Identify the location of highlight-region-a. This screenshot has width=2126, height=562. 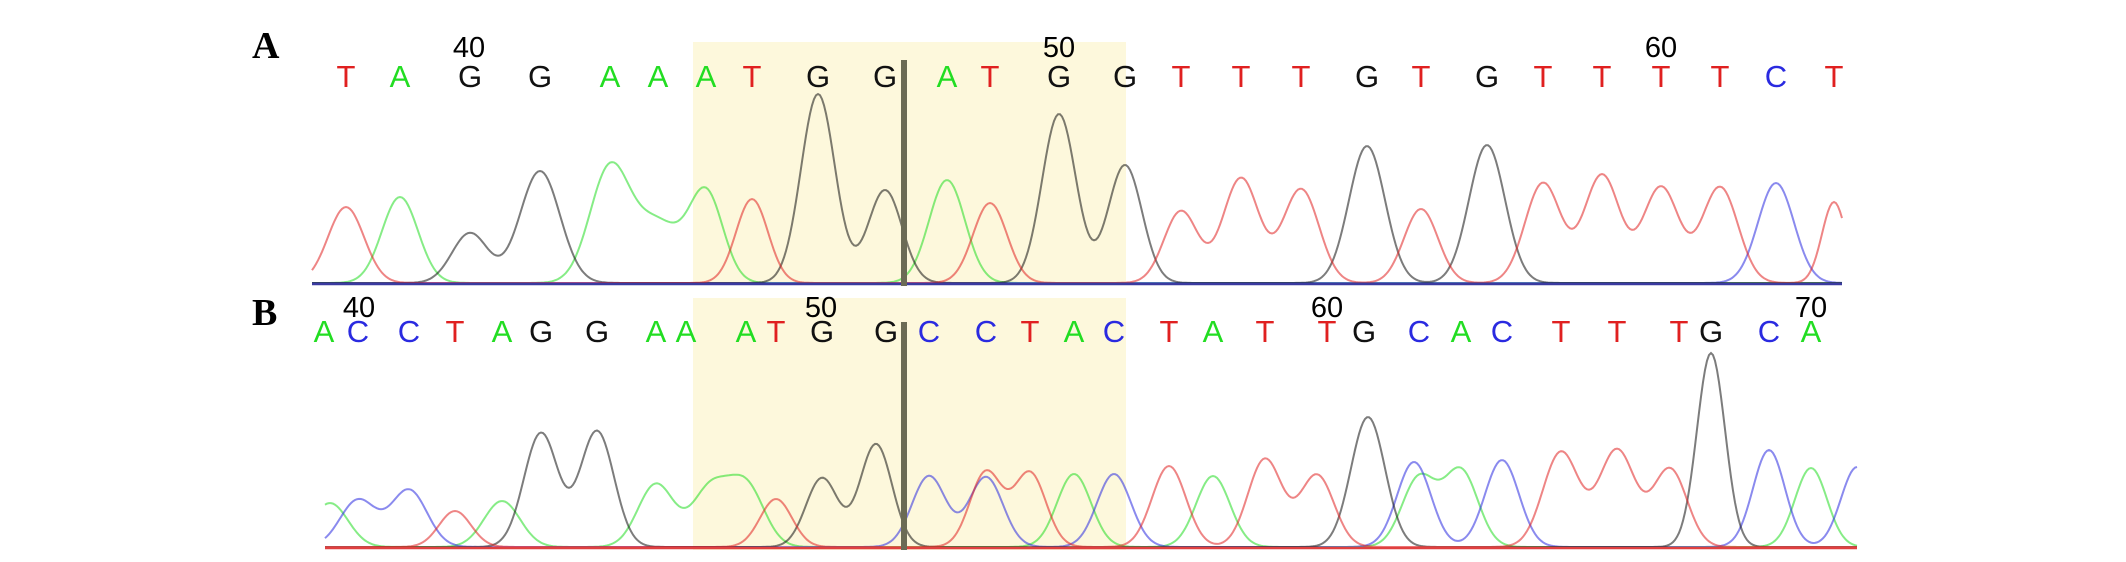
(909, 163).